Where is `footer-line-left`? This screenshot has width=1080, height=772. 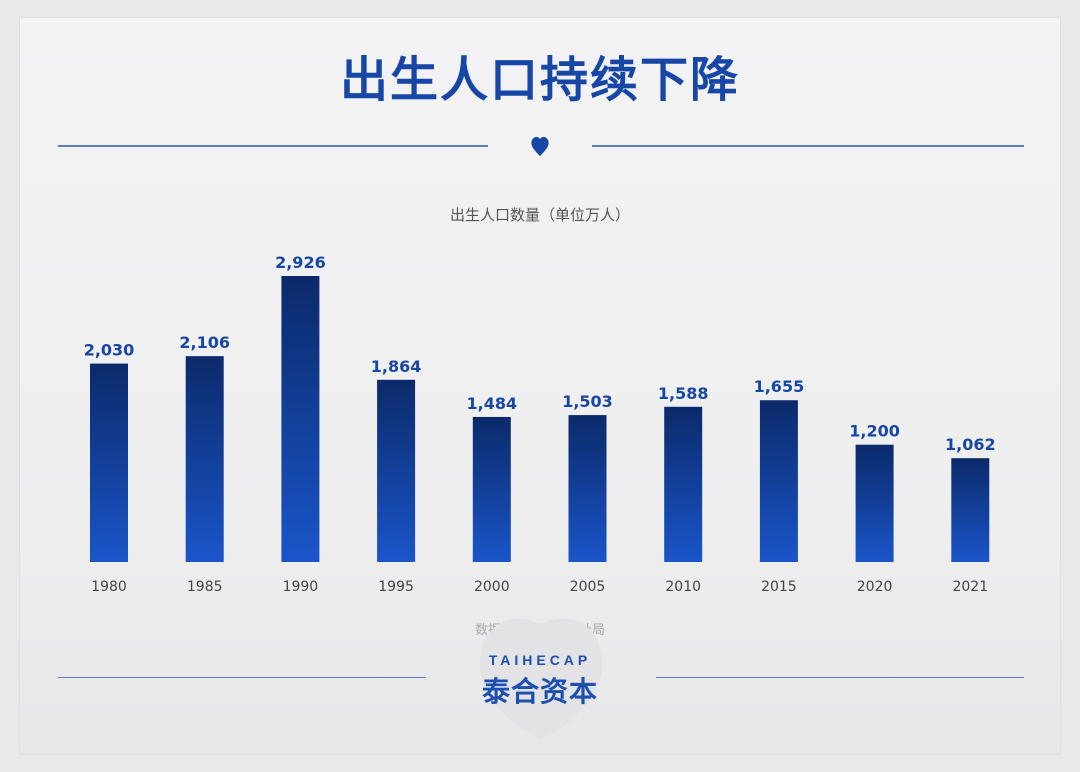
footer-line-left is located at coordinates (242, 677).